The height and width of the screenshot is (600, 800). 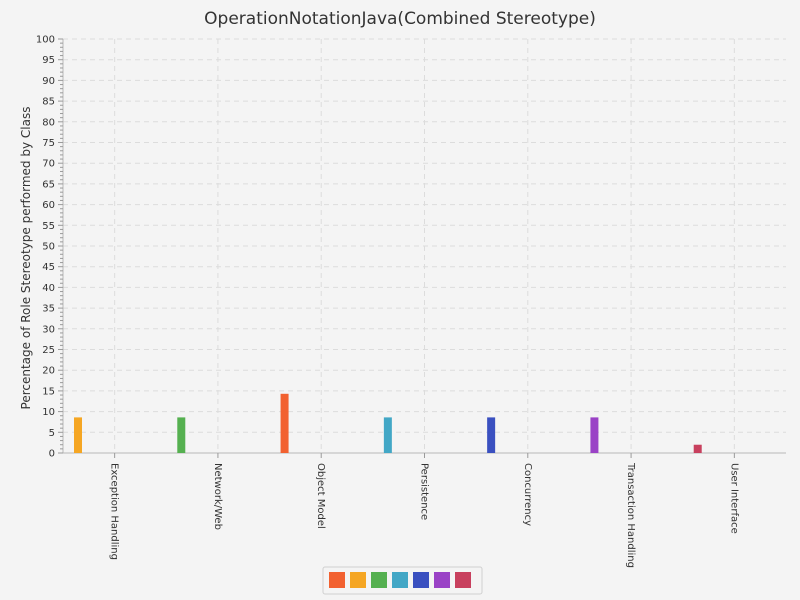 What do you see at coordinates (48, 81) in the screenshot?
I see `y-tick-label: 90` at bounding box center [48, 81].